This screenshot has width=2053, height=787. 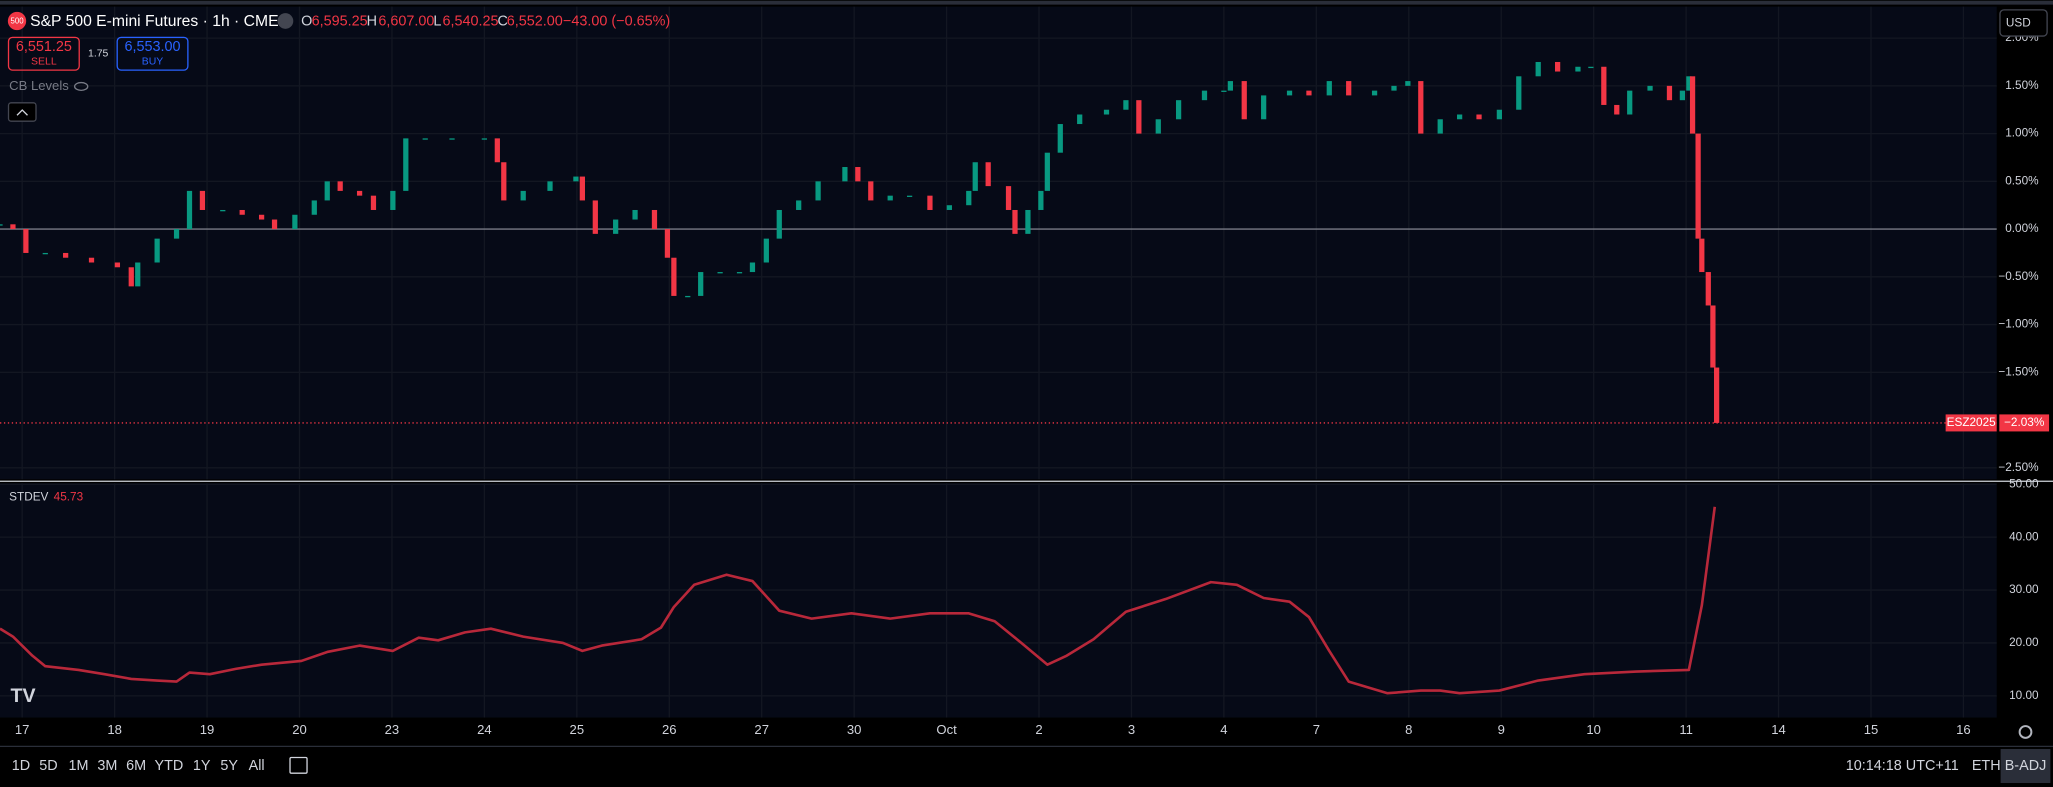 I want to click on x-tick-label: 2, so click(x=1038, y=729).